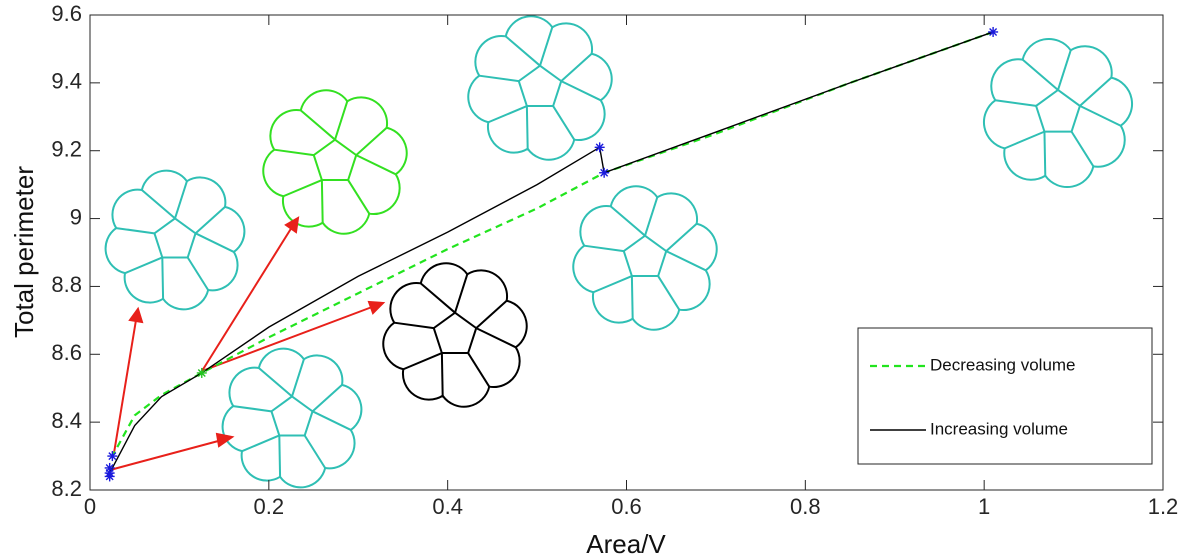 This screenshot has width=1191, height=558. Describe the element at coordinates (805, 506) in the screenshot. I see `x-tick-label: 0.8` at that location.